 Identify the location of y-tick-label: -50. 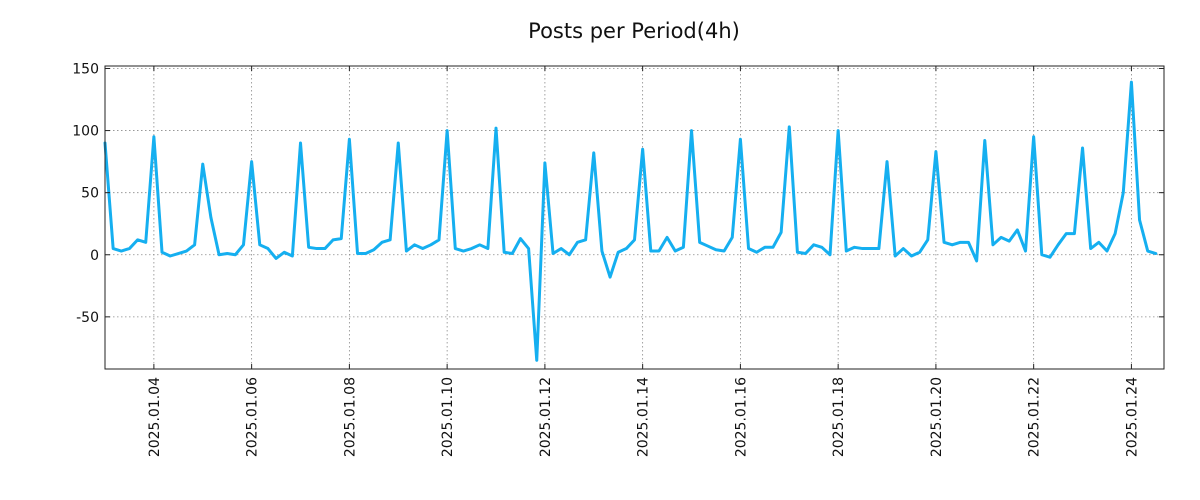
(87, 318).